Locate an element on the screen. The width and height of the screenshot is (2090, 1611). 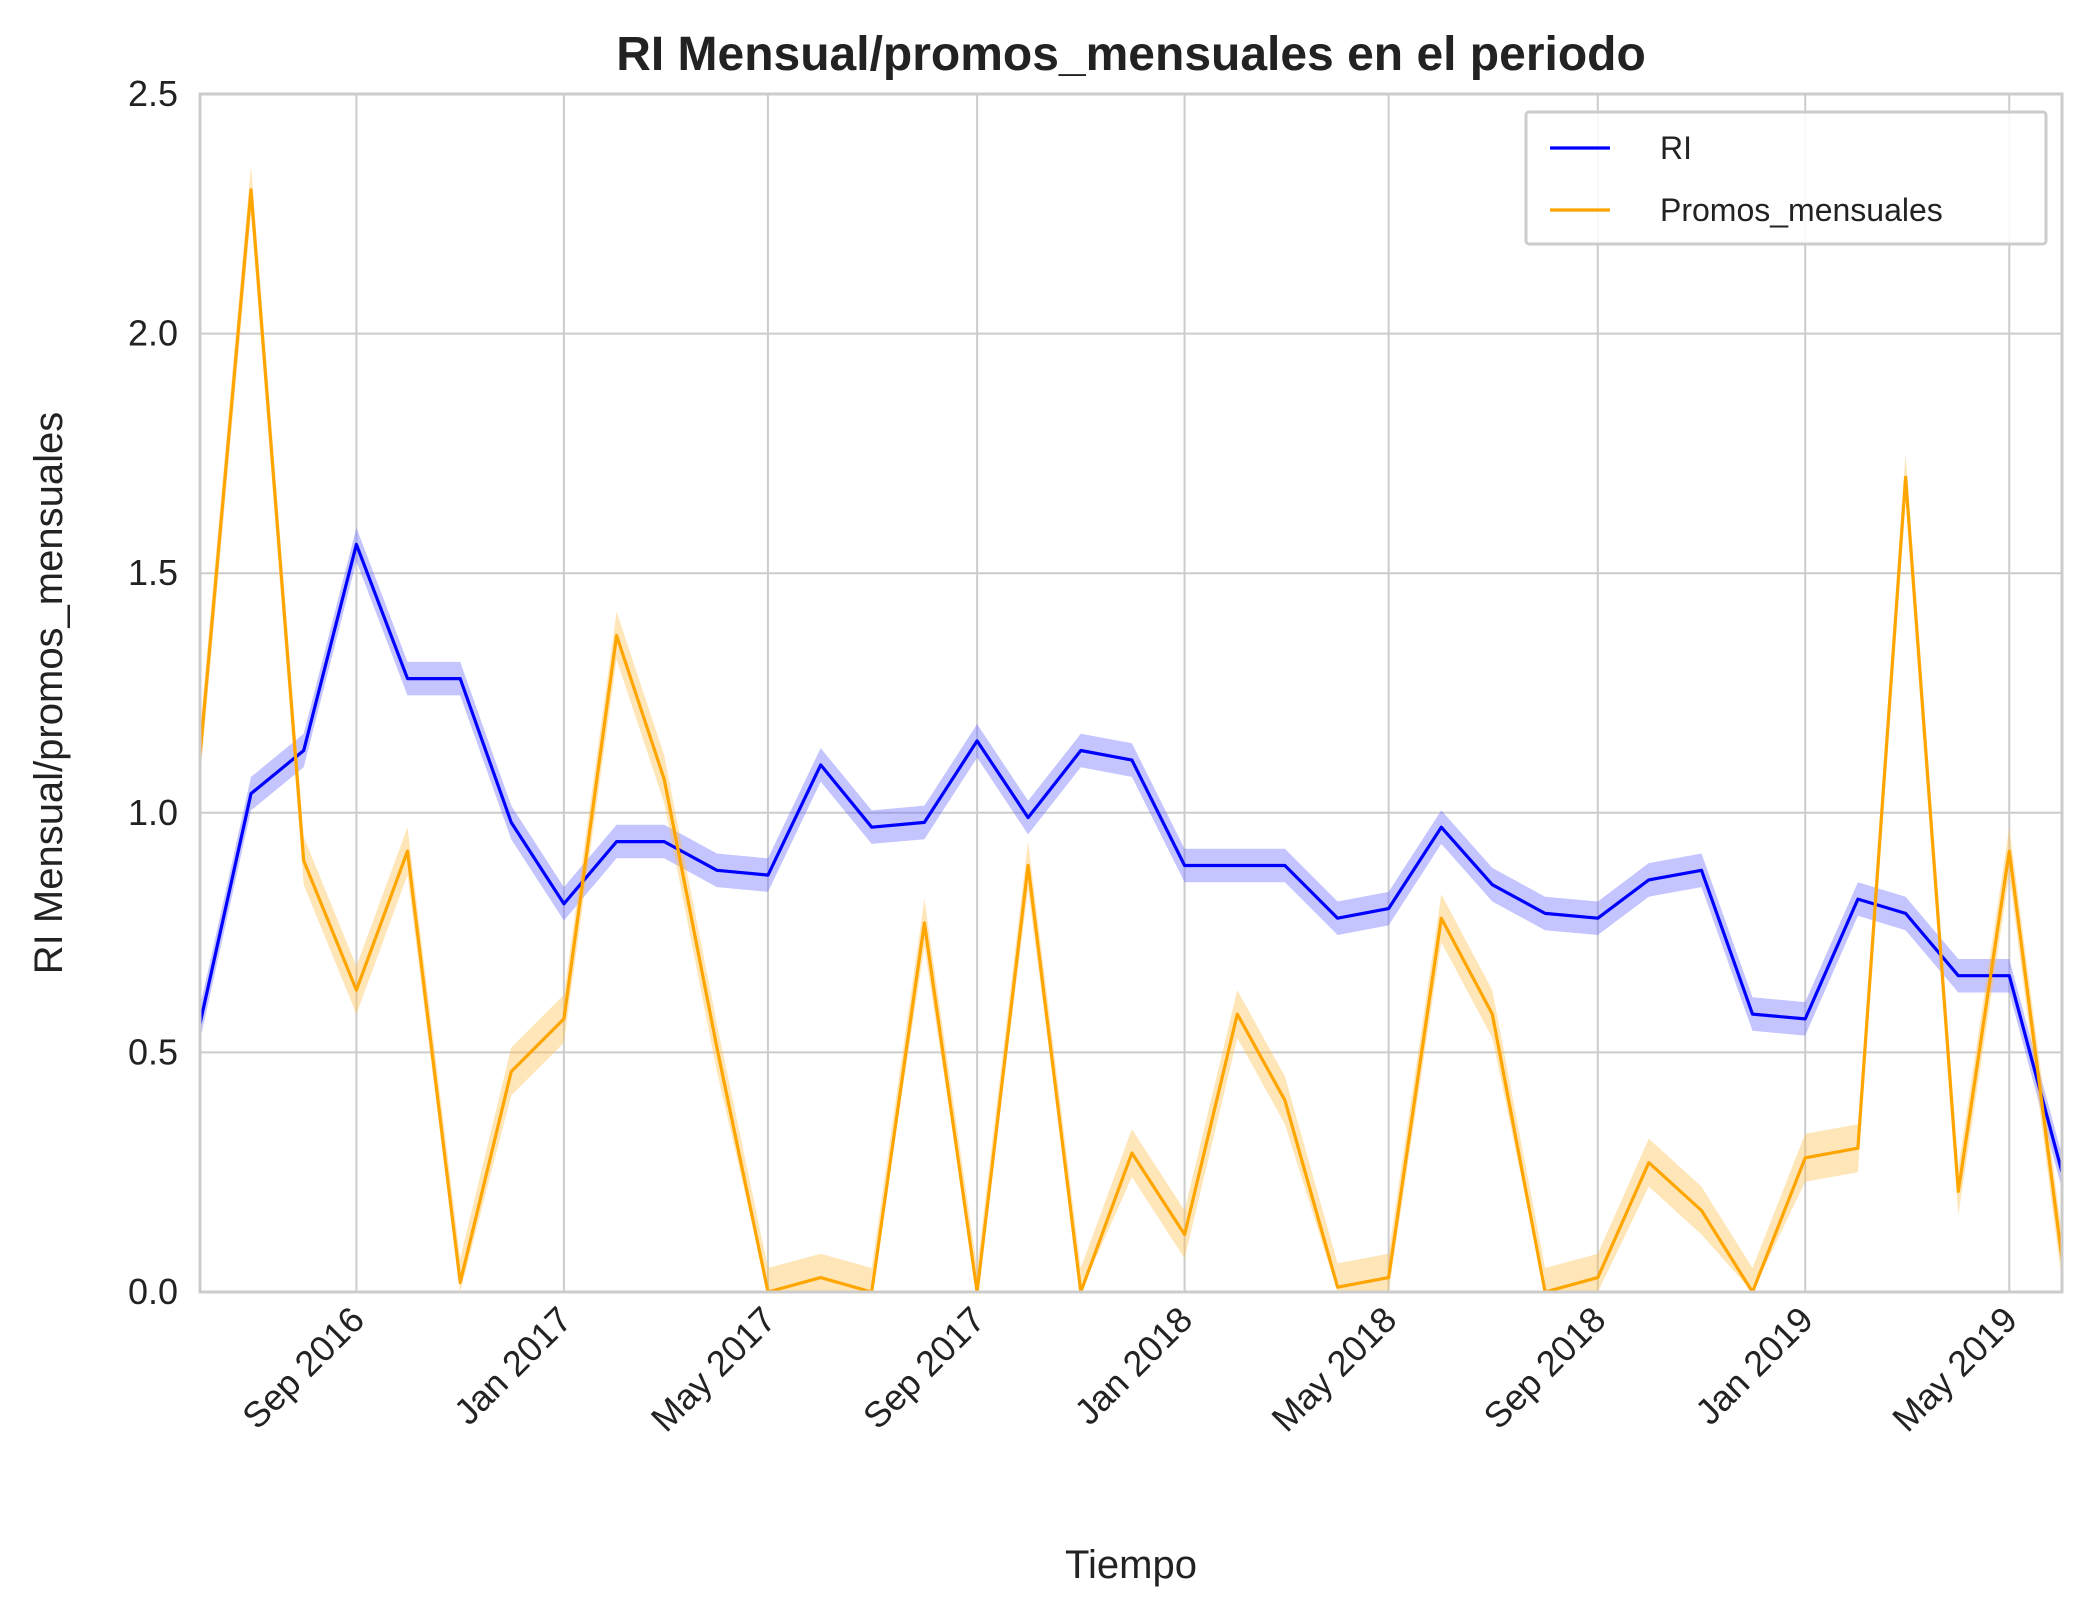
legend-box is located at coordinates (1786, 178).